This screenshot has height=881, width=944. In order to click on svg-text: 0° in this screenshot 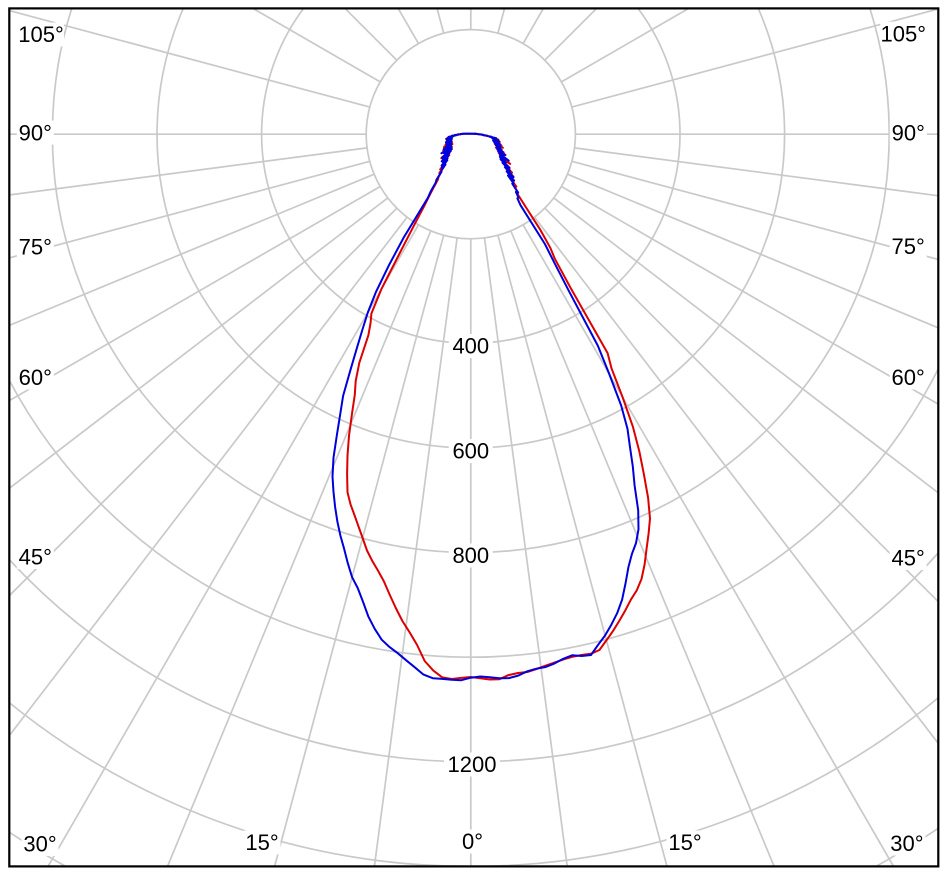, I will do `click(472, 841)`.